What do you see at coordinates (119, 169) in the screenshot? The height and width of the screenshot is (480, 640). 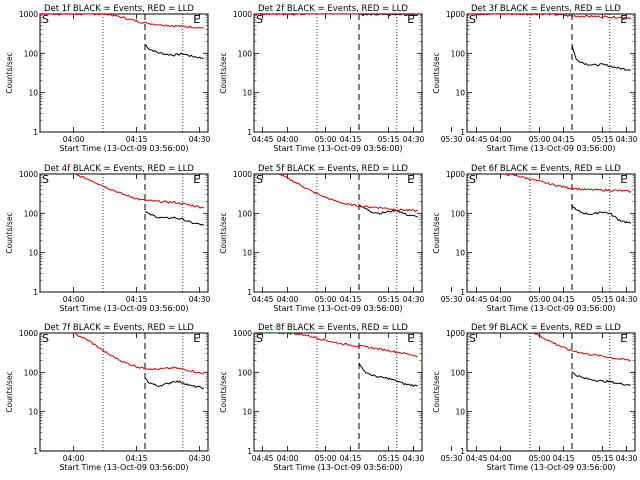 I see `chart-title: Det 4f BLACK = Events, RED = LLD` at bounding box center [119, 169].